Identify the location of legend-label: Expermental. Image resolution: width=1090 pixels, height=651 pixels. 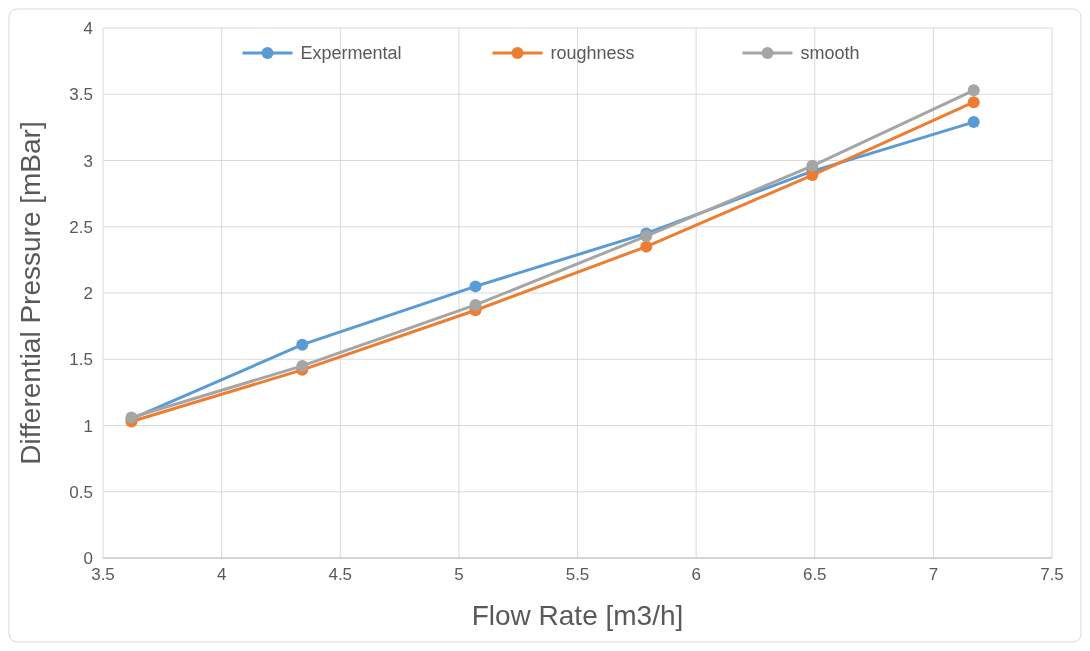
(351, 53).